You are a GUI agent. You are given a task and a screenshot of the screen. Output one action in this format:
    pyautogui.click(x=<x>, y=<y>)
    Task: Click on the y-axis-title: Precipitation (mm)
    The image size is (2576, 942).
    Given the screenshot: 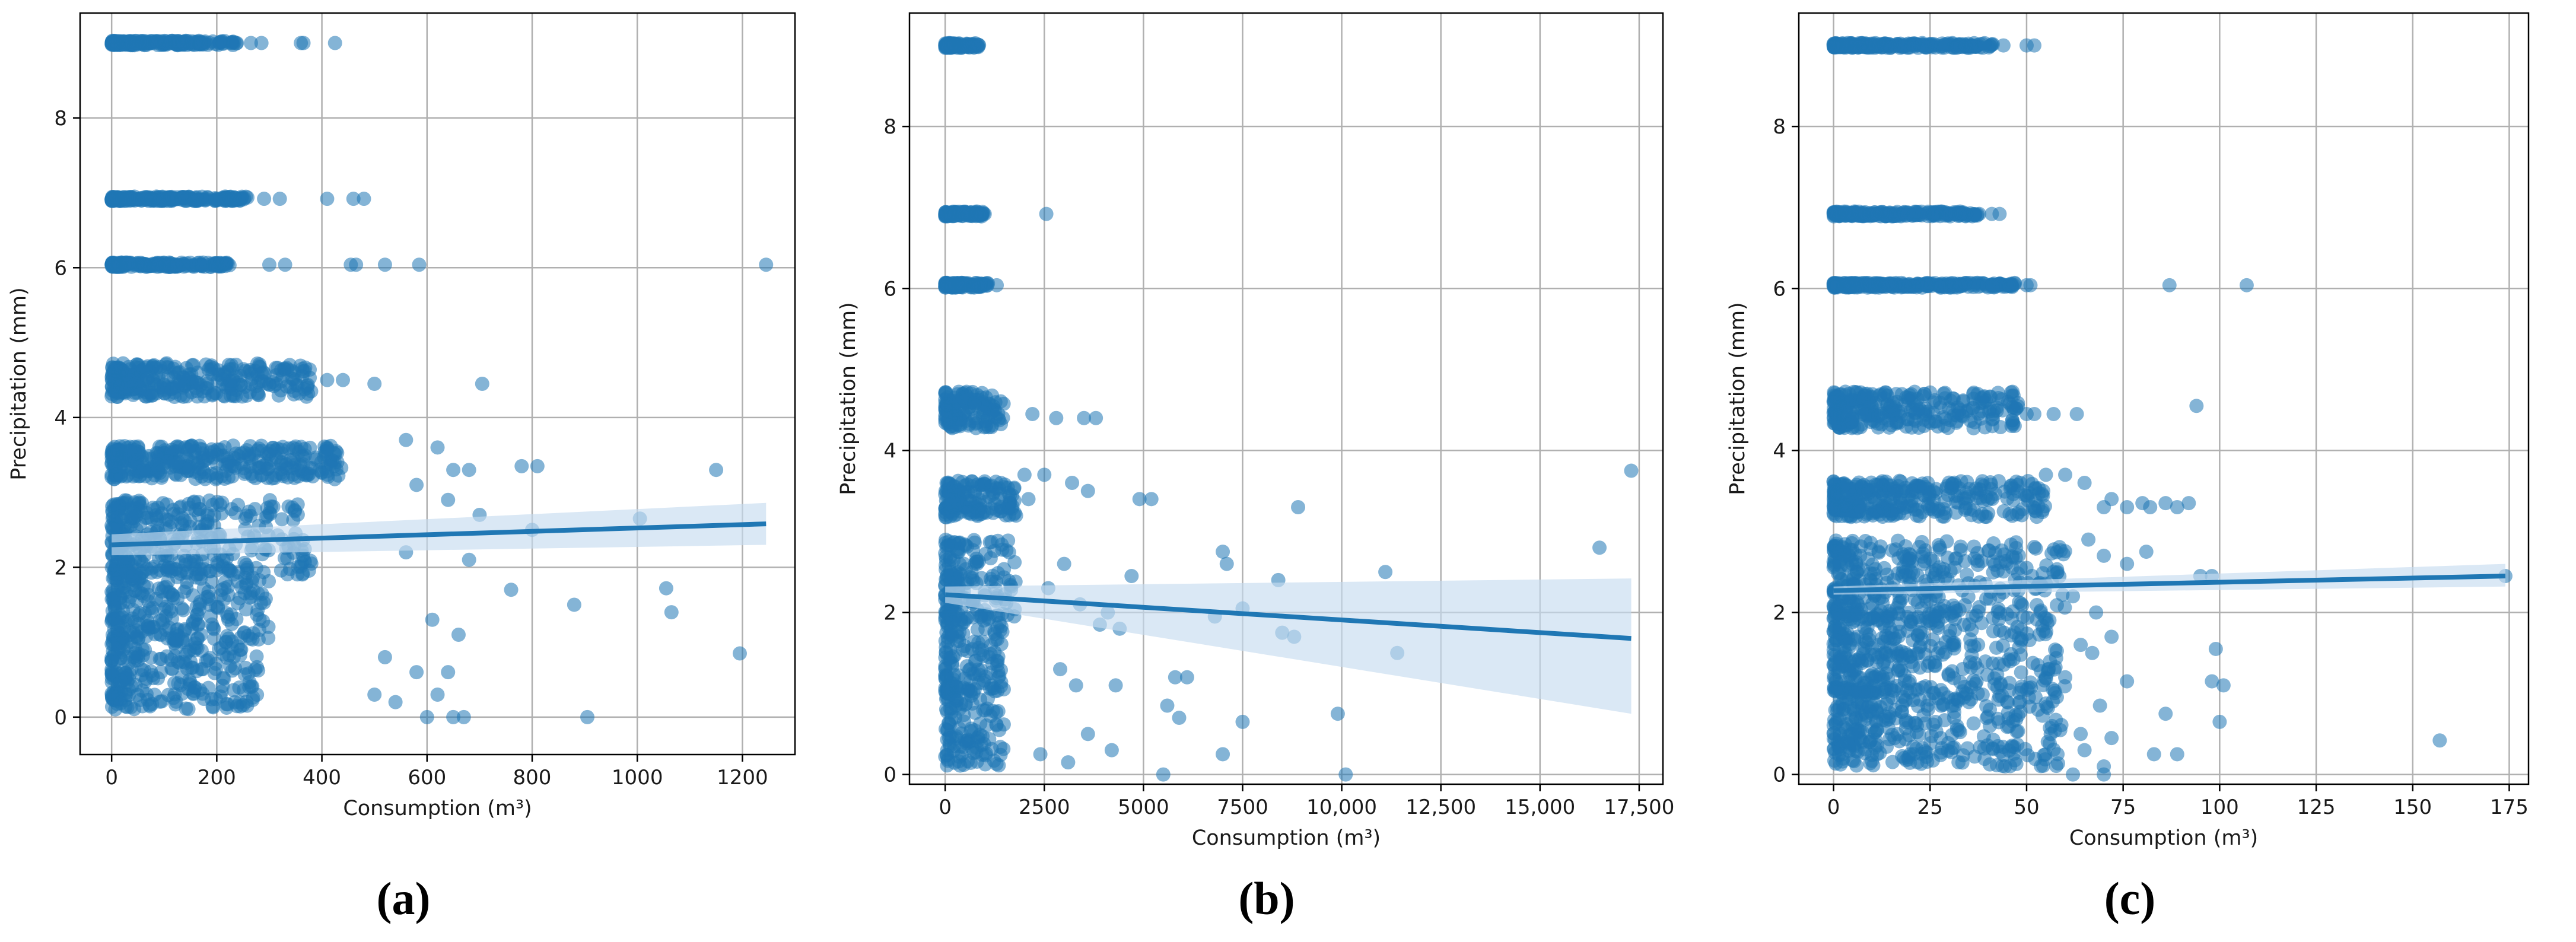 What is the action you would take?
    pyautogui.click(x=19, y=384)
    